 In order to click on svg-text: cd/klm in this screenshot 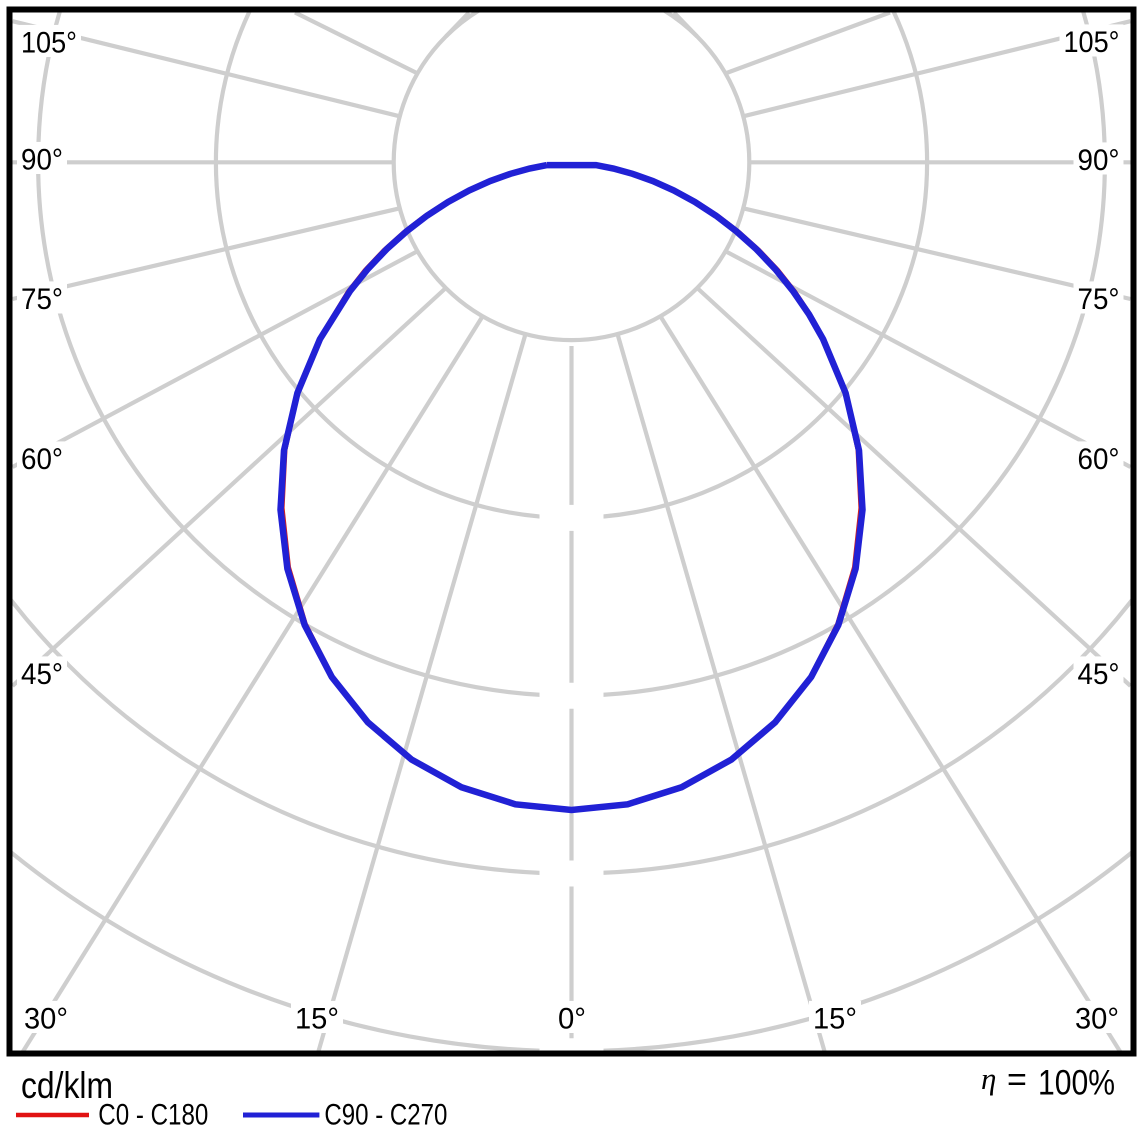, I will do `click(67, 1085)`.